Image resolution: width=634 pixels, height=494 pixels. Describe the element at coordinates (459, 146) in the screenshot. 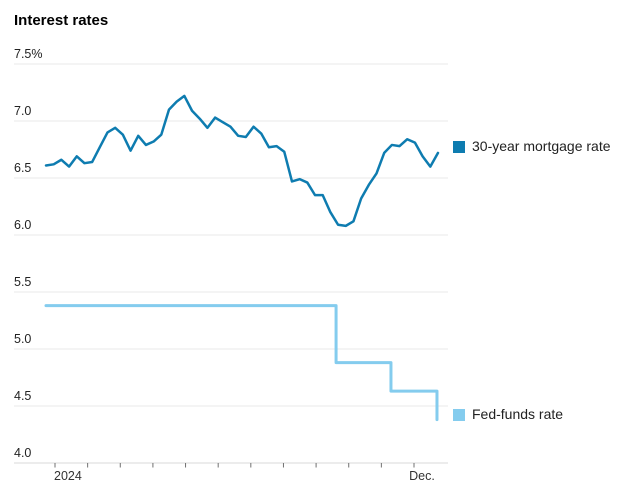

I see `mortgage-swatch-icon` at that location.